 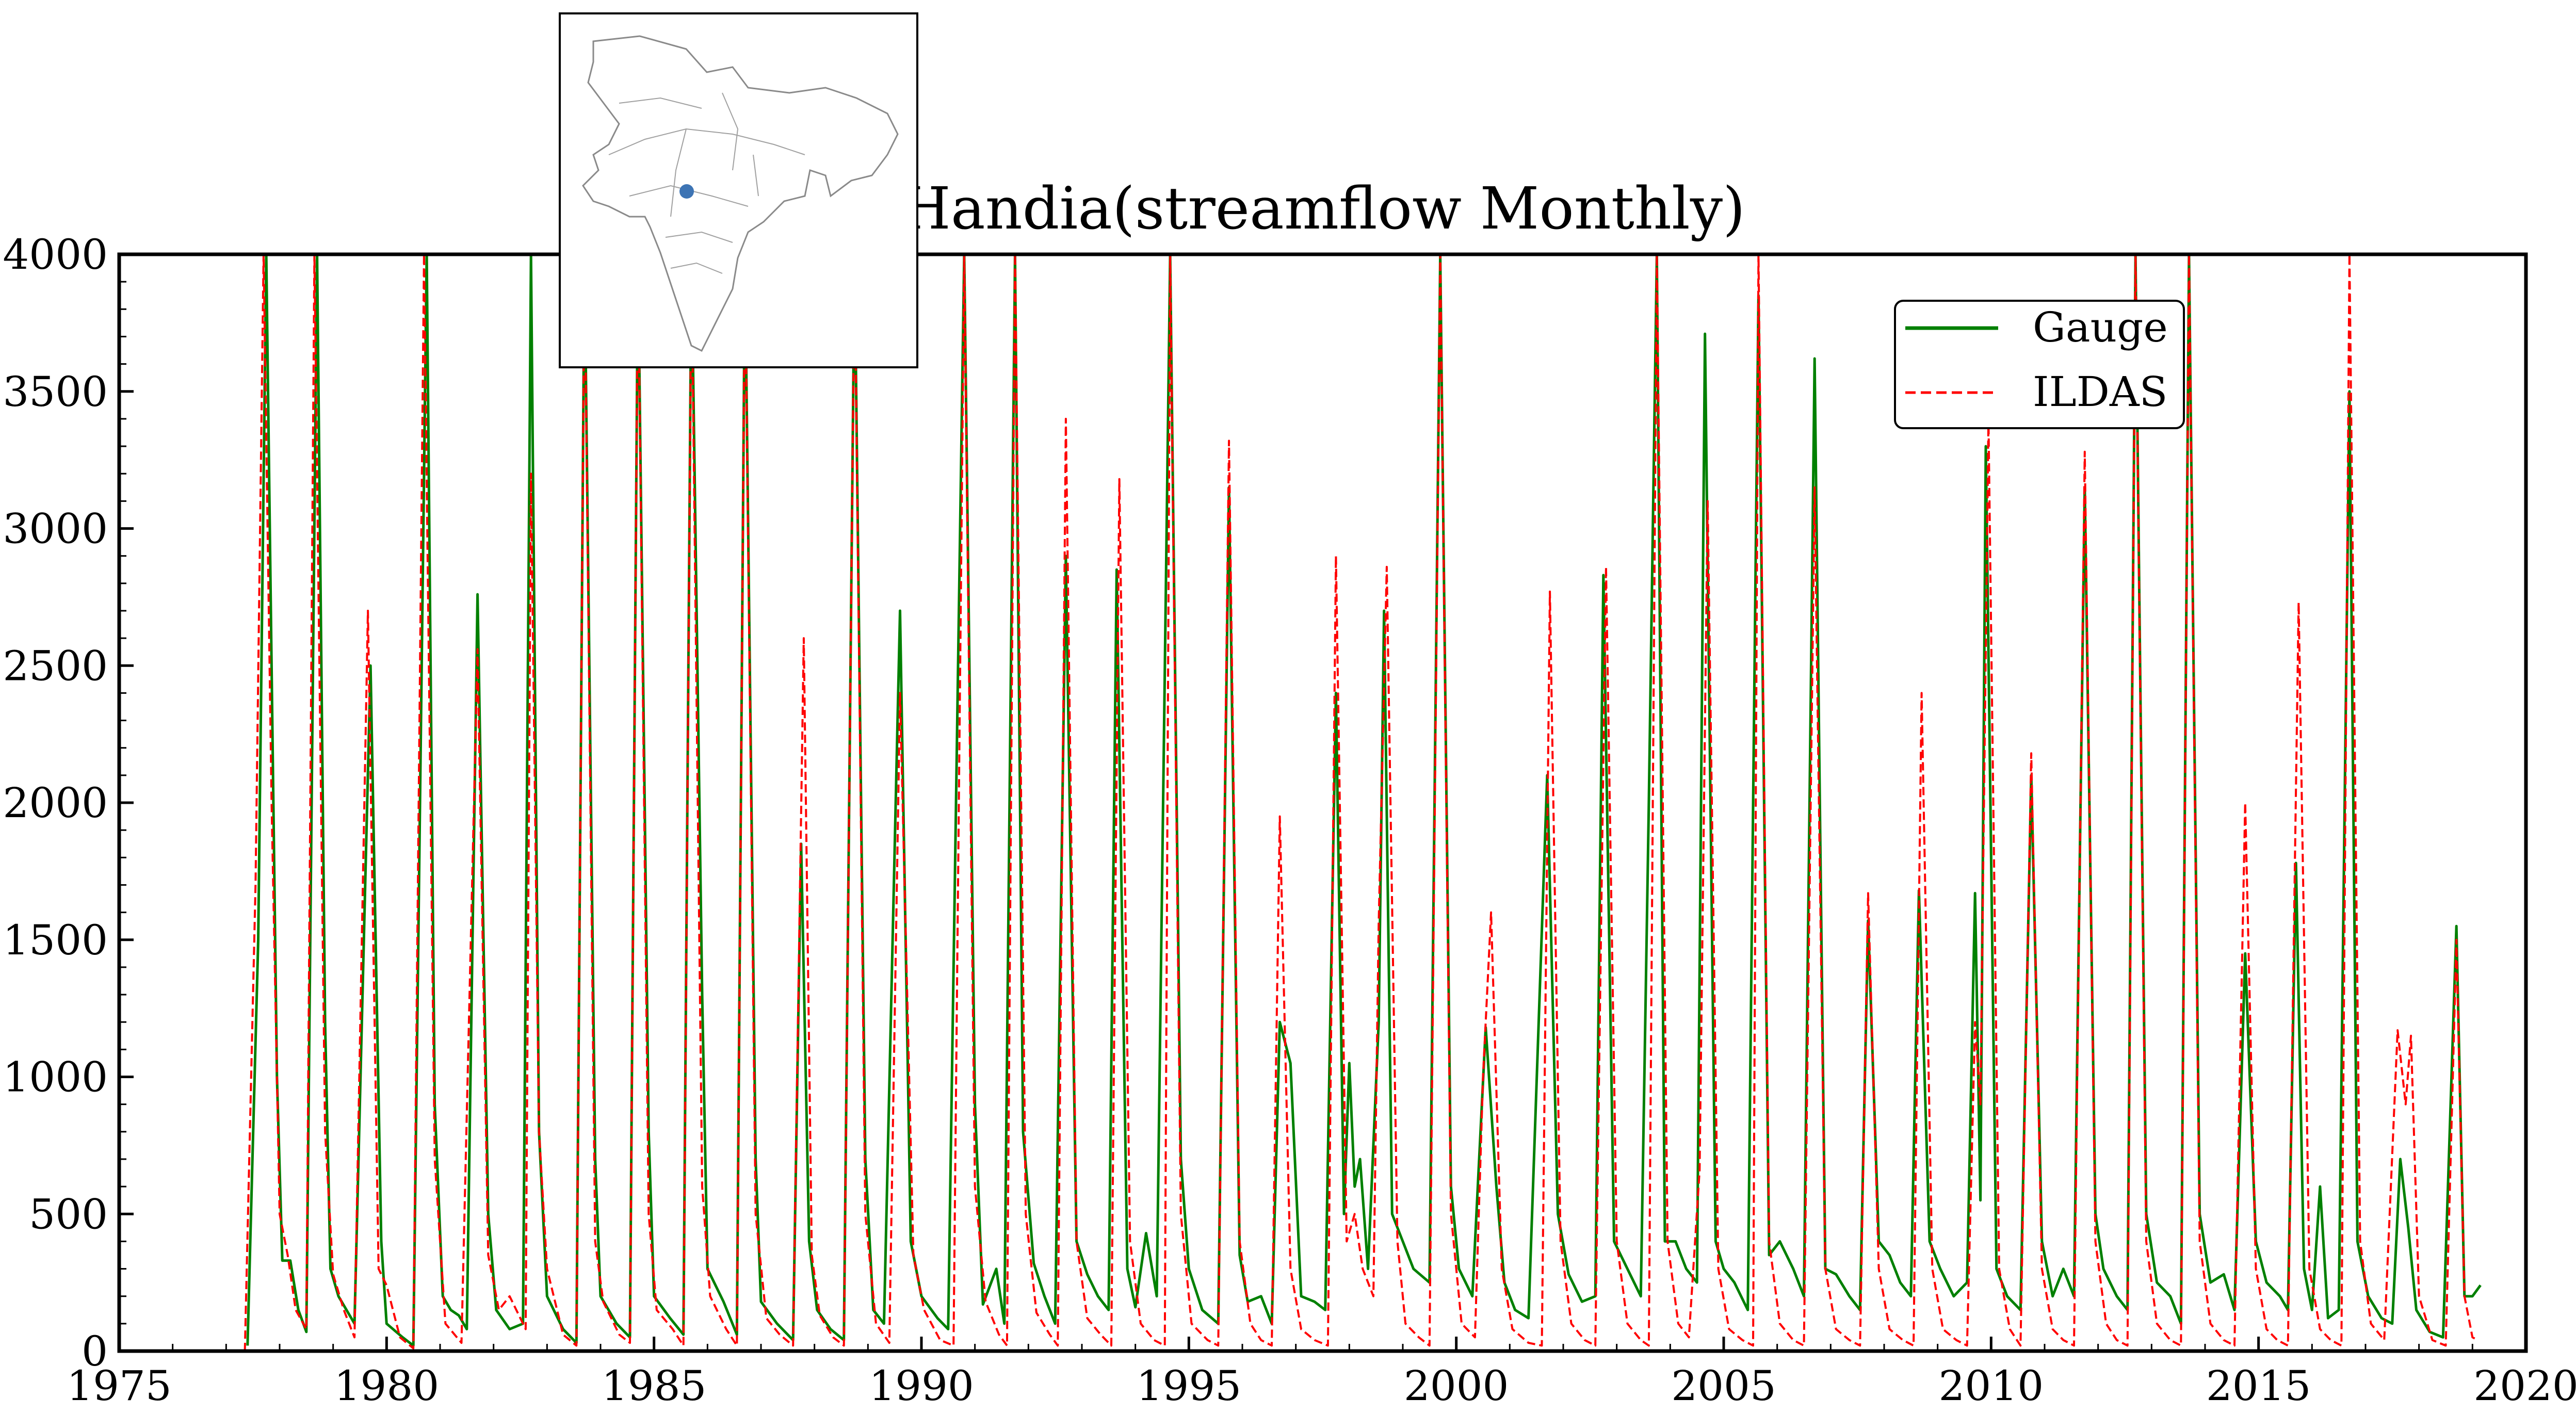 What do you see at coordinates (55, 1077) in the screenshot?
I see `y-tick-label: 1000` at bounding box center [55, 1077].